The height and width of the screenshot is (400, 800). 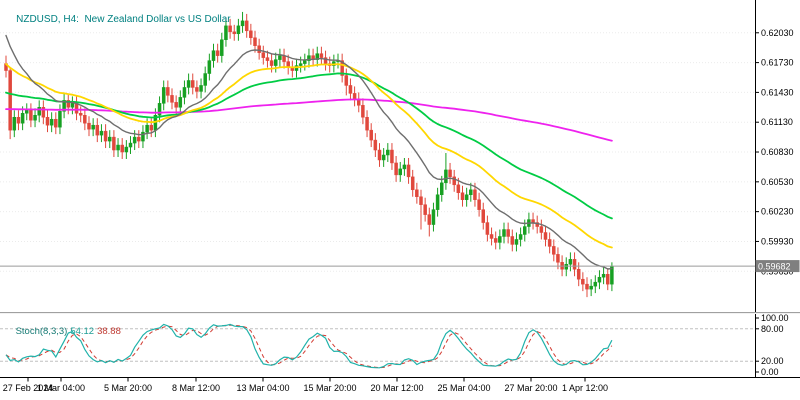 What do you see at coordinates (41, 331) in the screenshot?
I see `indicator-name: Stoch(8,3,3)` at bounding box center [41, 331].